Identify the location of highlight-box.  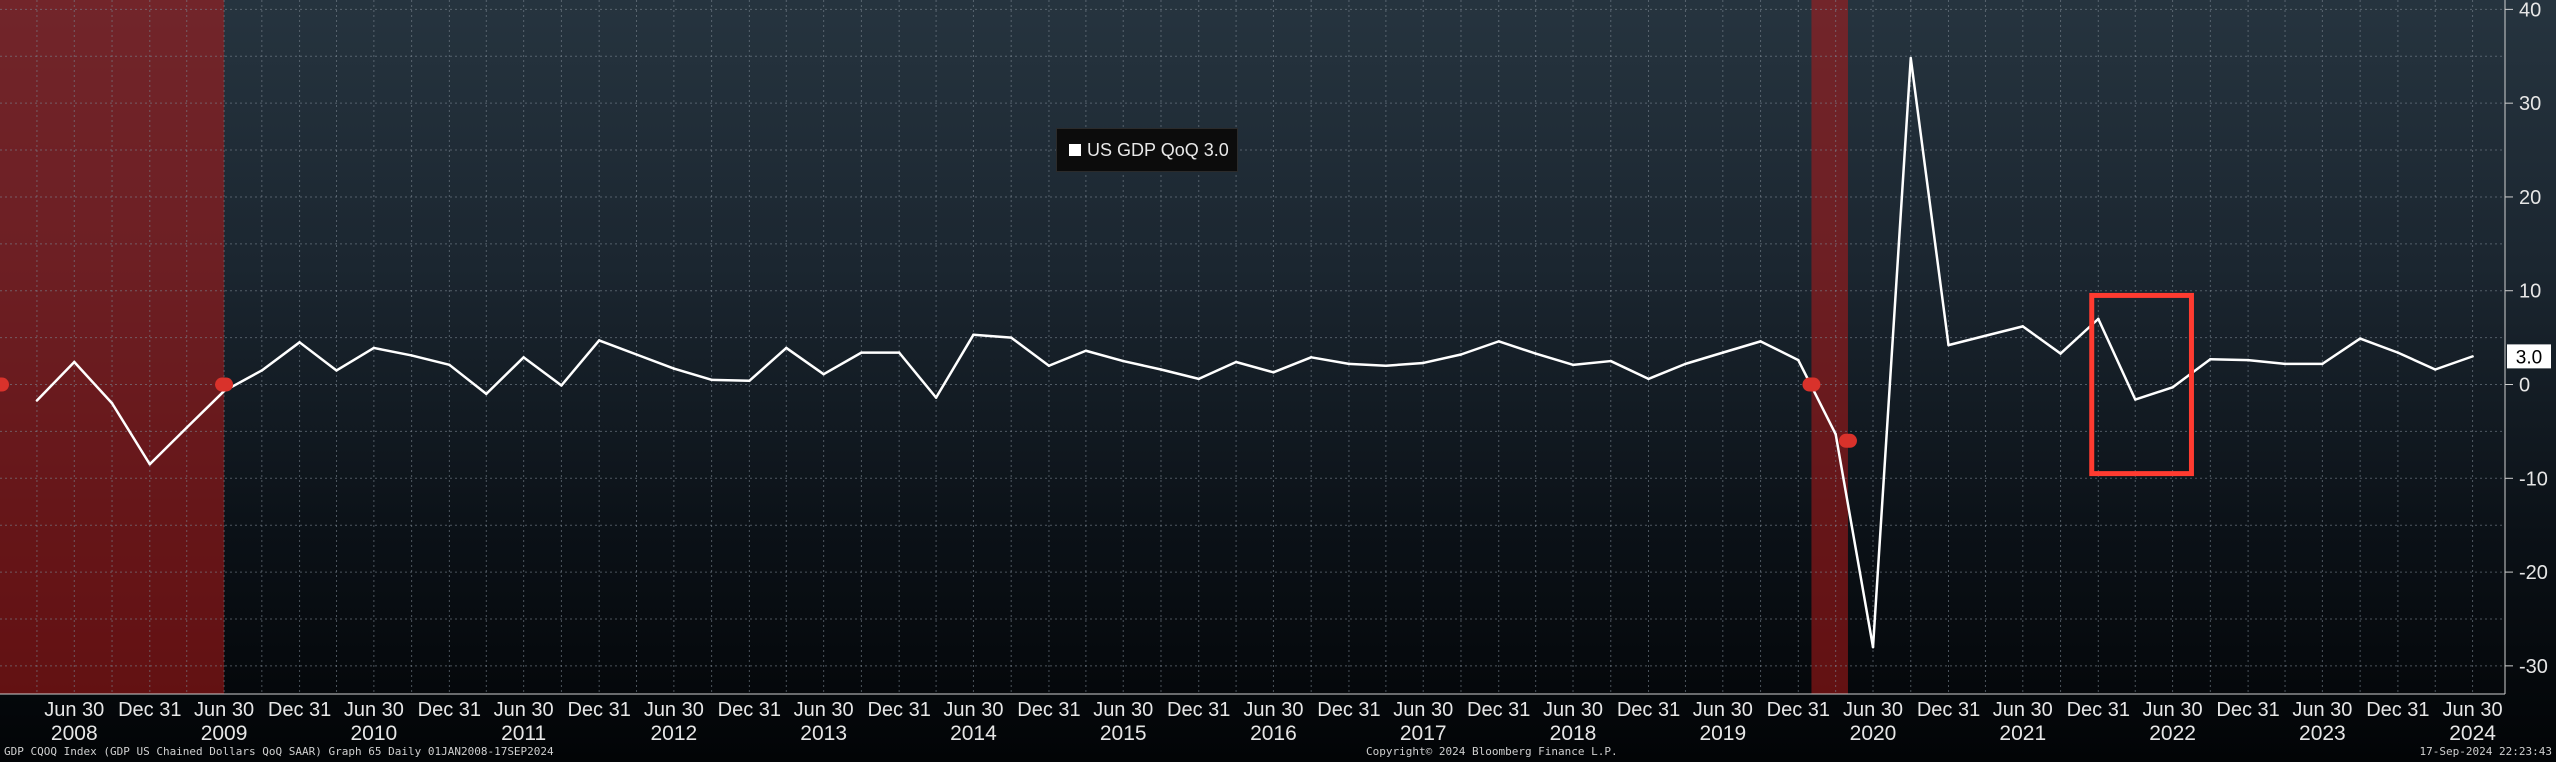
(2141, 384).